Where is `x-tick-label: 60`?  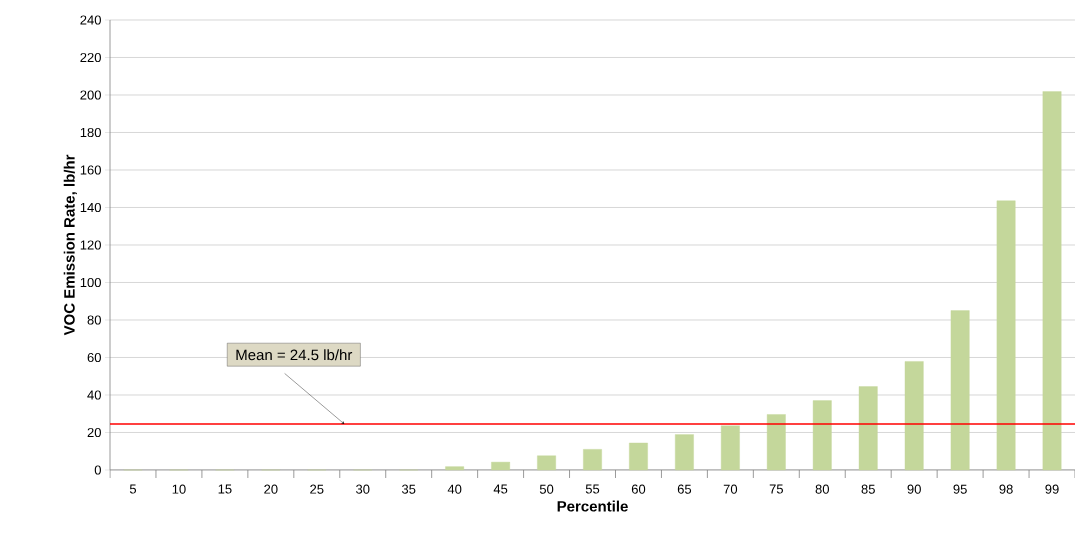
x-tick-label: 60 is located at coordinates (638, 489).